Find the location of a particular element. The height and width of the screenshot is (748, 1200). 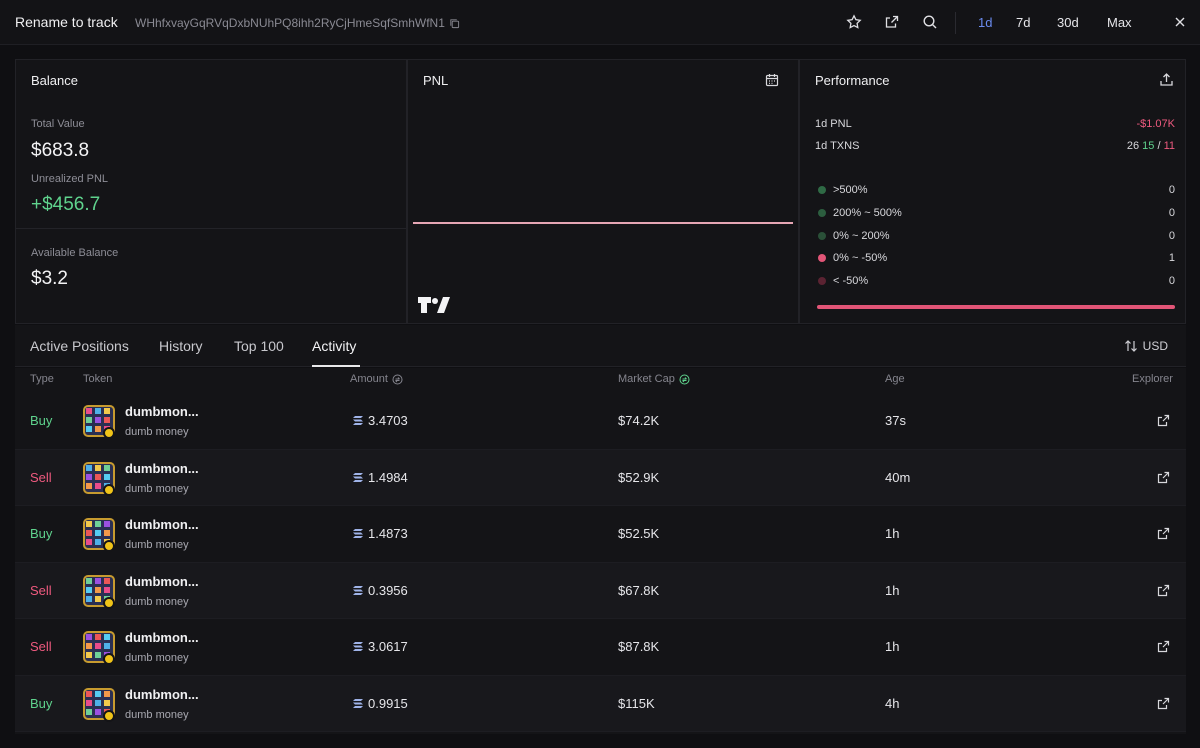

bucket-row: 0% ~ -50% 1 is located at coordinates (996, 258).